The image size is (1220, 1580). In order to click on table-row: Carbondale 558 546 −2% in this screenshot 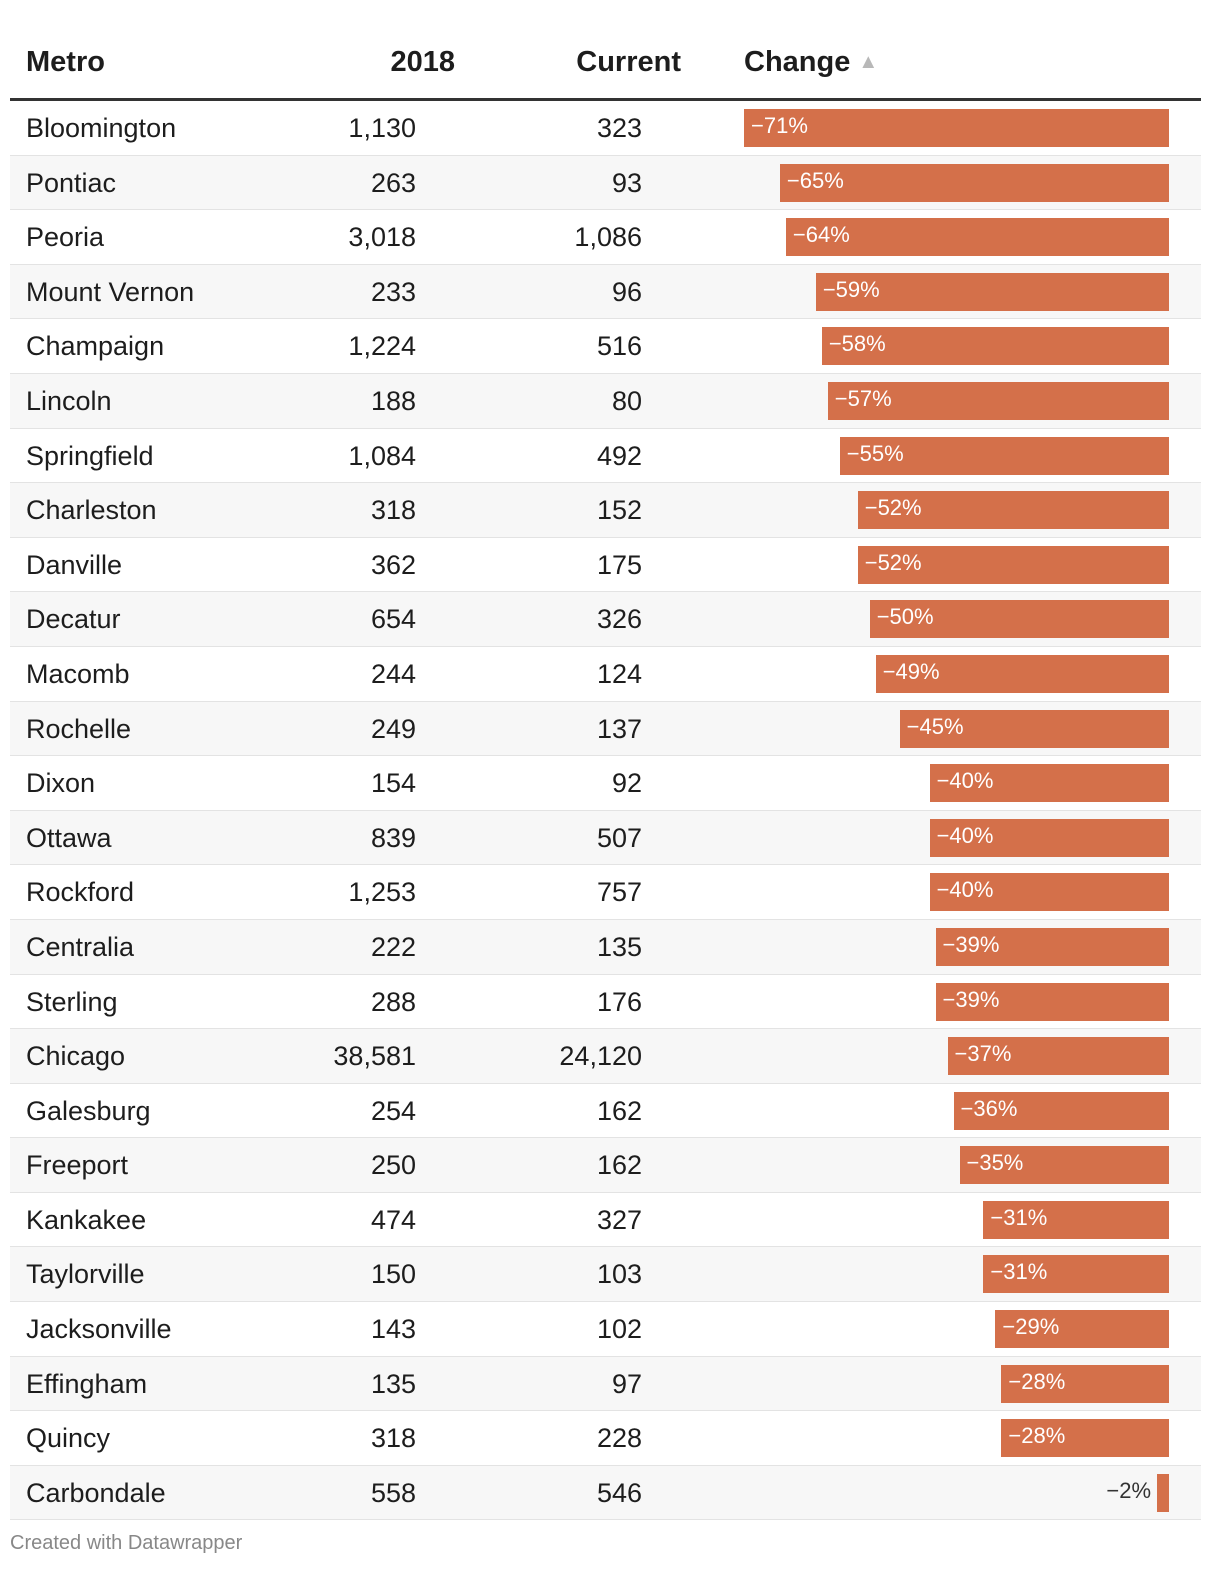, I will do `click(605, 1493)`.